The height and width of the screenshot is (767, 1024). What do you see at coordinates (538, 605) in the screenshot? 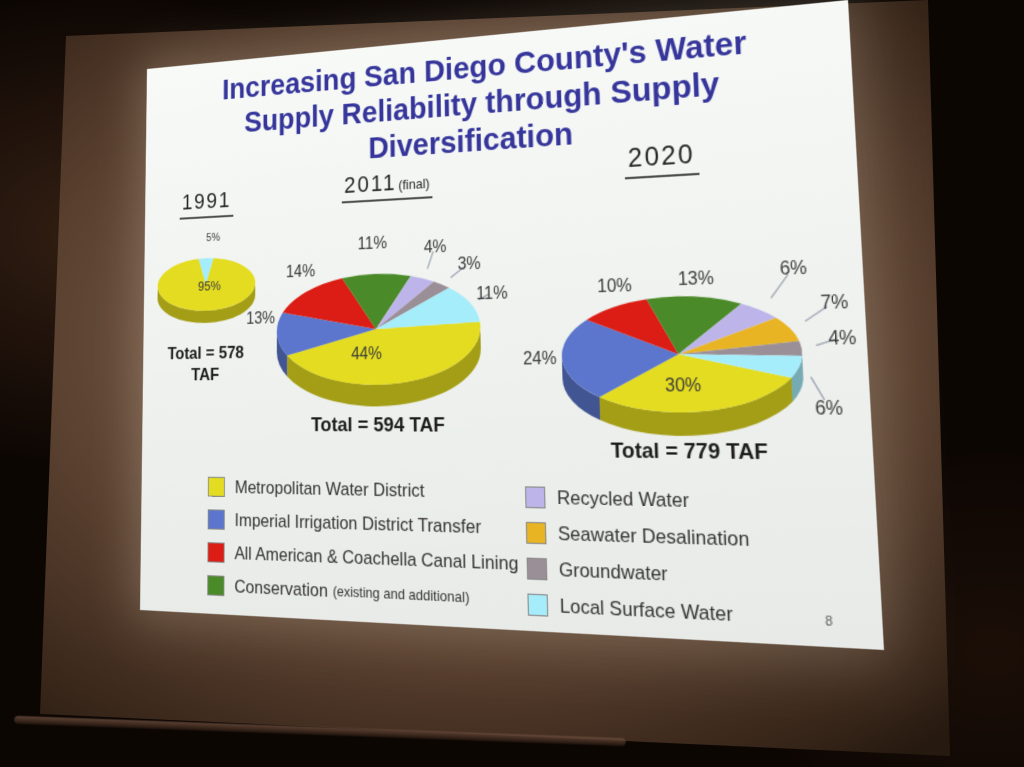
I see `local_surface-swatch` at bounding box center [538, 605].